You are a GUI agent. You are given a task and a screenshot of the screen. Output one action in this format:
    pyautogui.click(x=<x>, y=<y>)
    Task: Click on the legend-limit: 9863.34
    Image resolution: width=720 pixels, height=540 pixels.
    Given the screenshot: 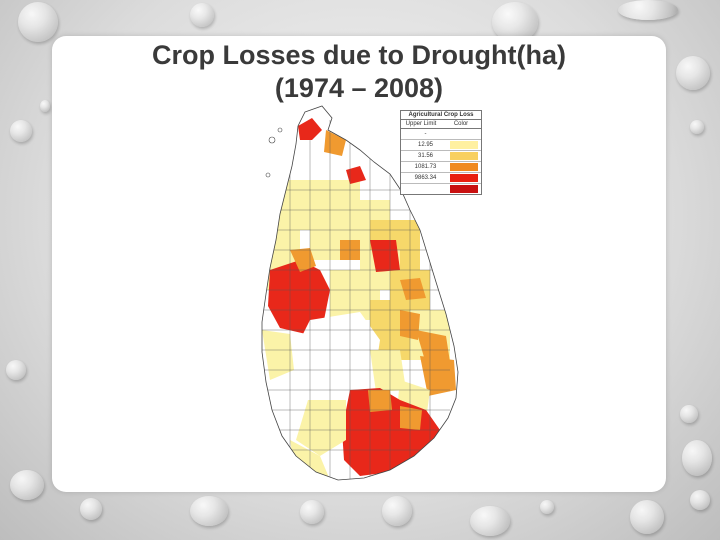 What is the action you would take?
    pyautogui.click(x=425, y=178)
    